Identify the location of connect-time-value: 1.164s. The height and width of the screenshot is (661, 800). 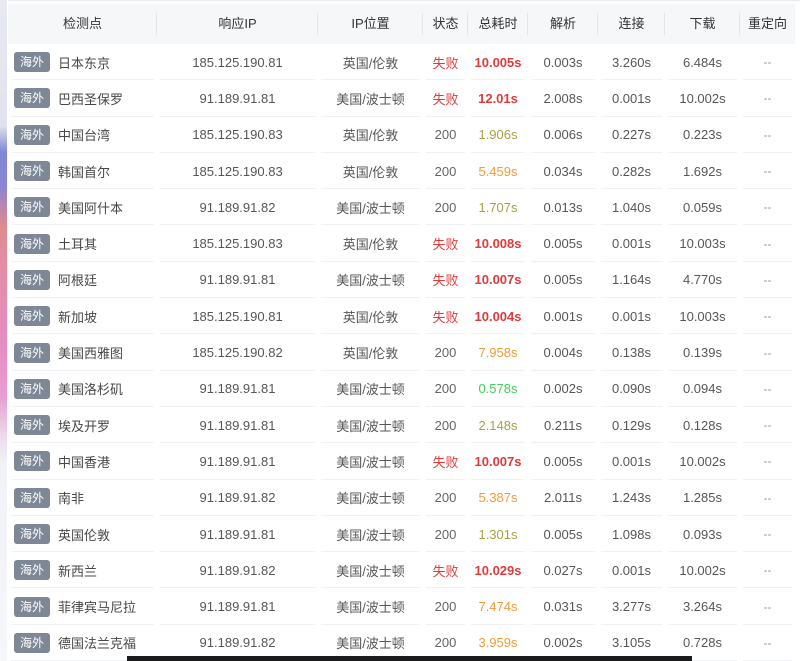
(631, 280).